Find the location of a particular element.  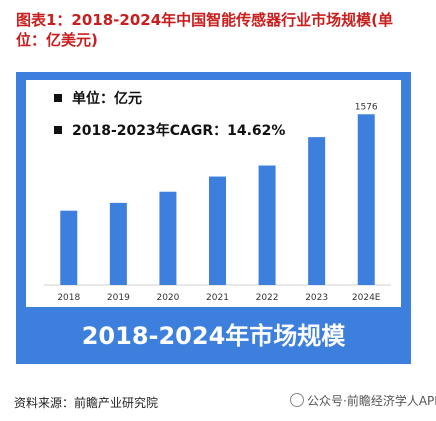

figure-title: 图表1：2018-2024年中国智能传感器行业市场规模(单位：亿美元) is located at coordinates (205, 30).